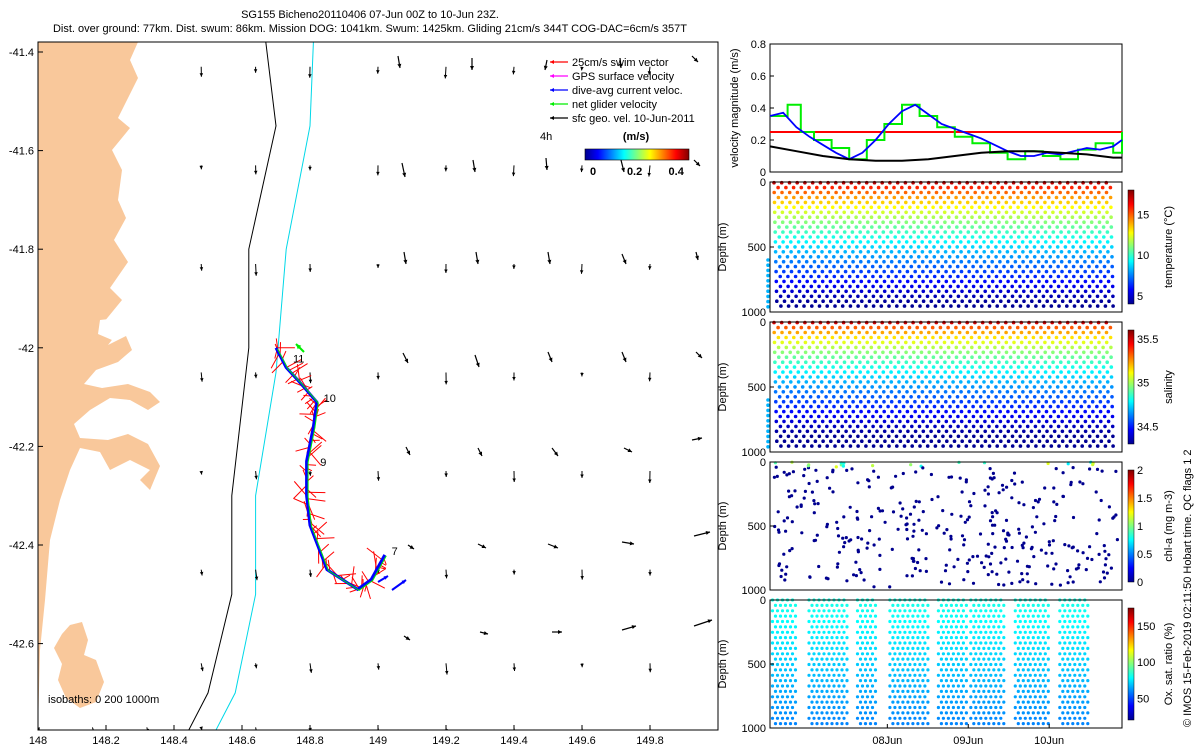 The width and height of the screenshot is (1200, 750). What do you see at coordinates (383, 579) in the screenshot?
I see `dac-vector` at bounding box center [383, 579].